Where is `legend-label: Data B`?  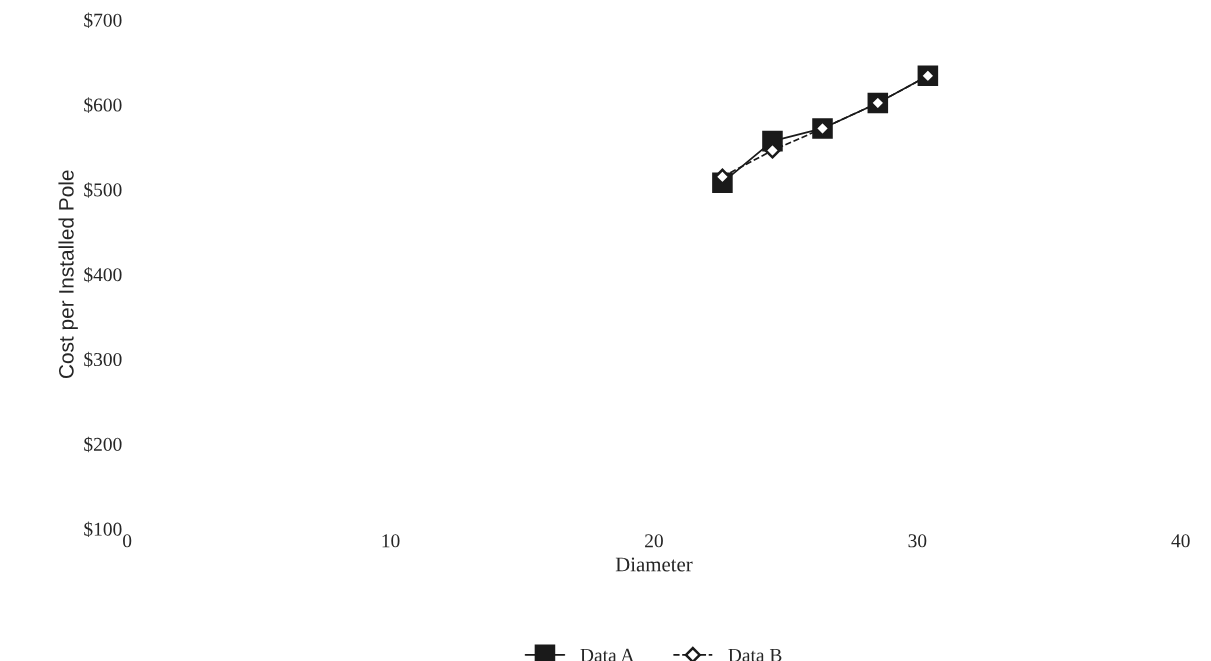
legend-label: Data B is located at coordinates (755, 654).